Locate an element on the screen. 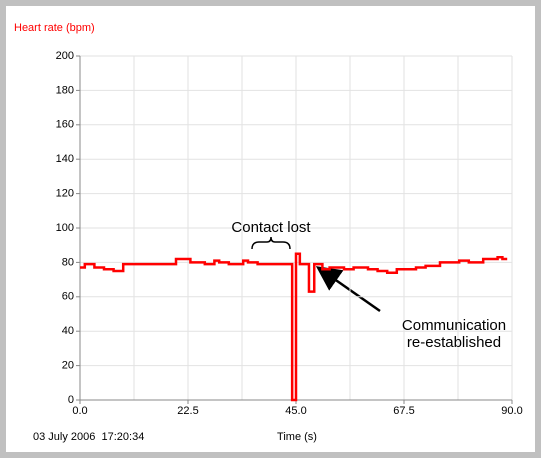  y-axis-label: Heart rate (bpm) is located at coordinates (54, 28).